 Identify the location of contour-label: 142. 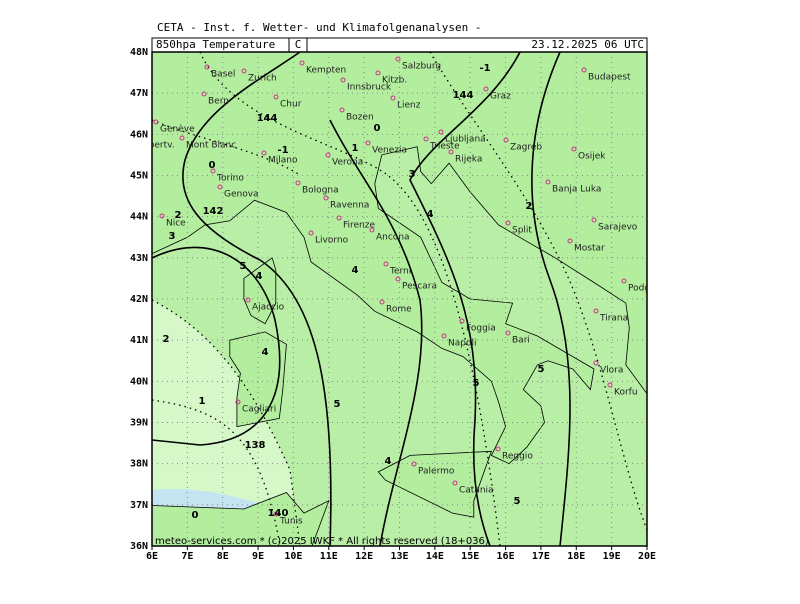
(213, 211).